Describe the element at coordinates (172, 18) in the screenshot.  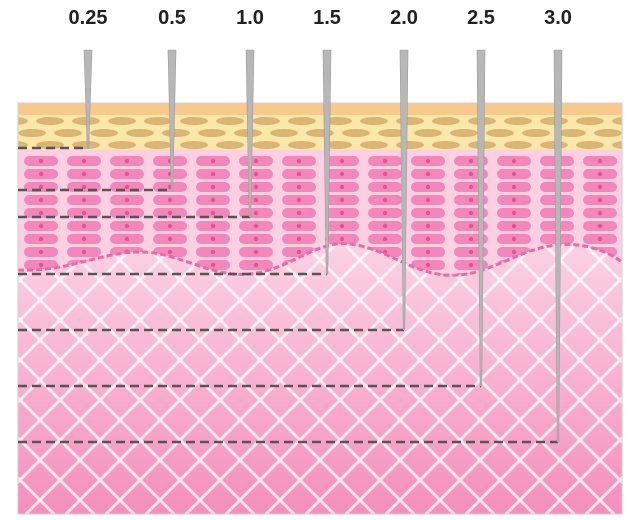
I see `needle-label-0-5: 0.5` at that location.